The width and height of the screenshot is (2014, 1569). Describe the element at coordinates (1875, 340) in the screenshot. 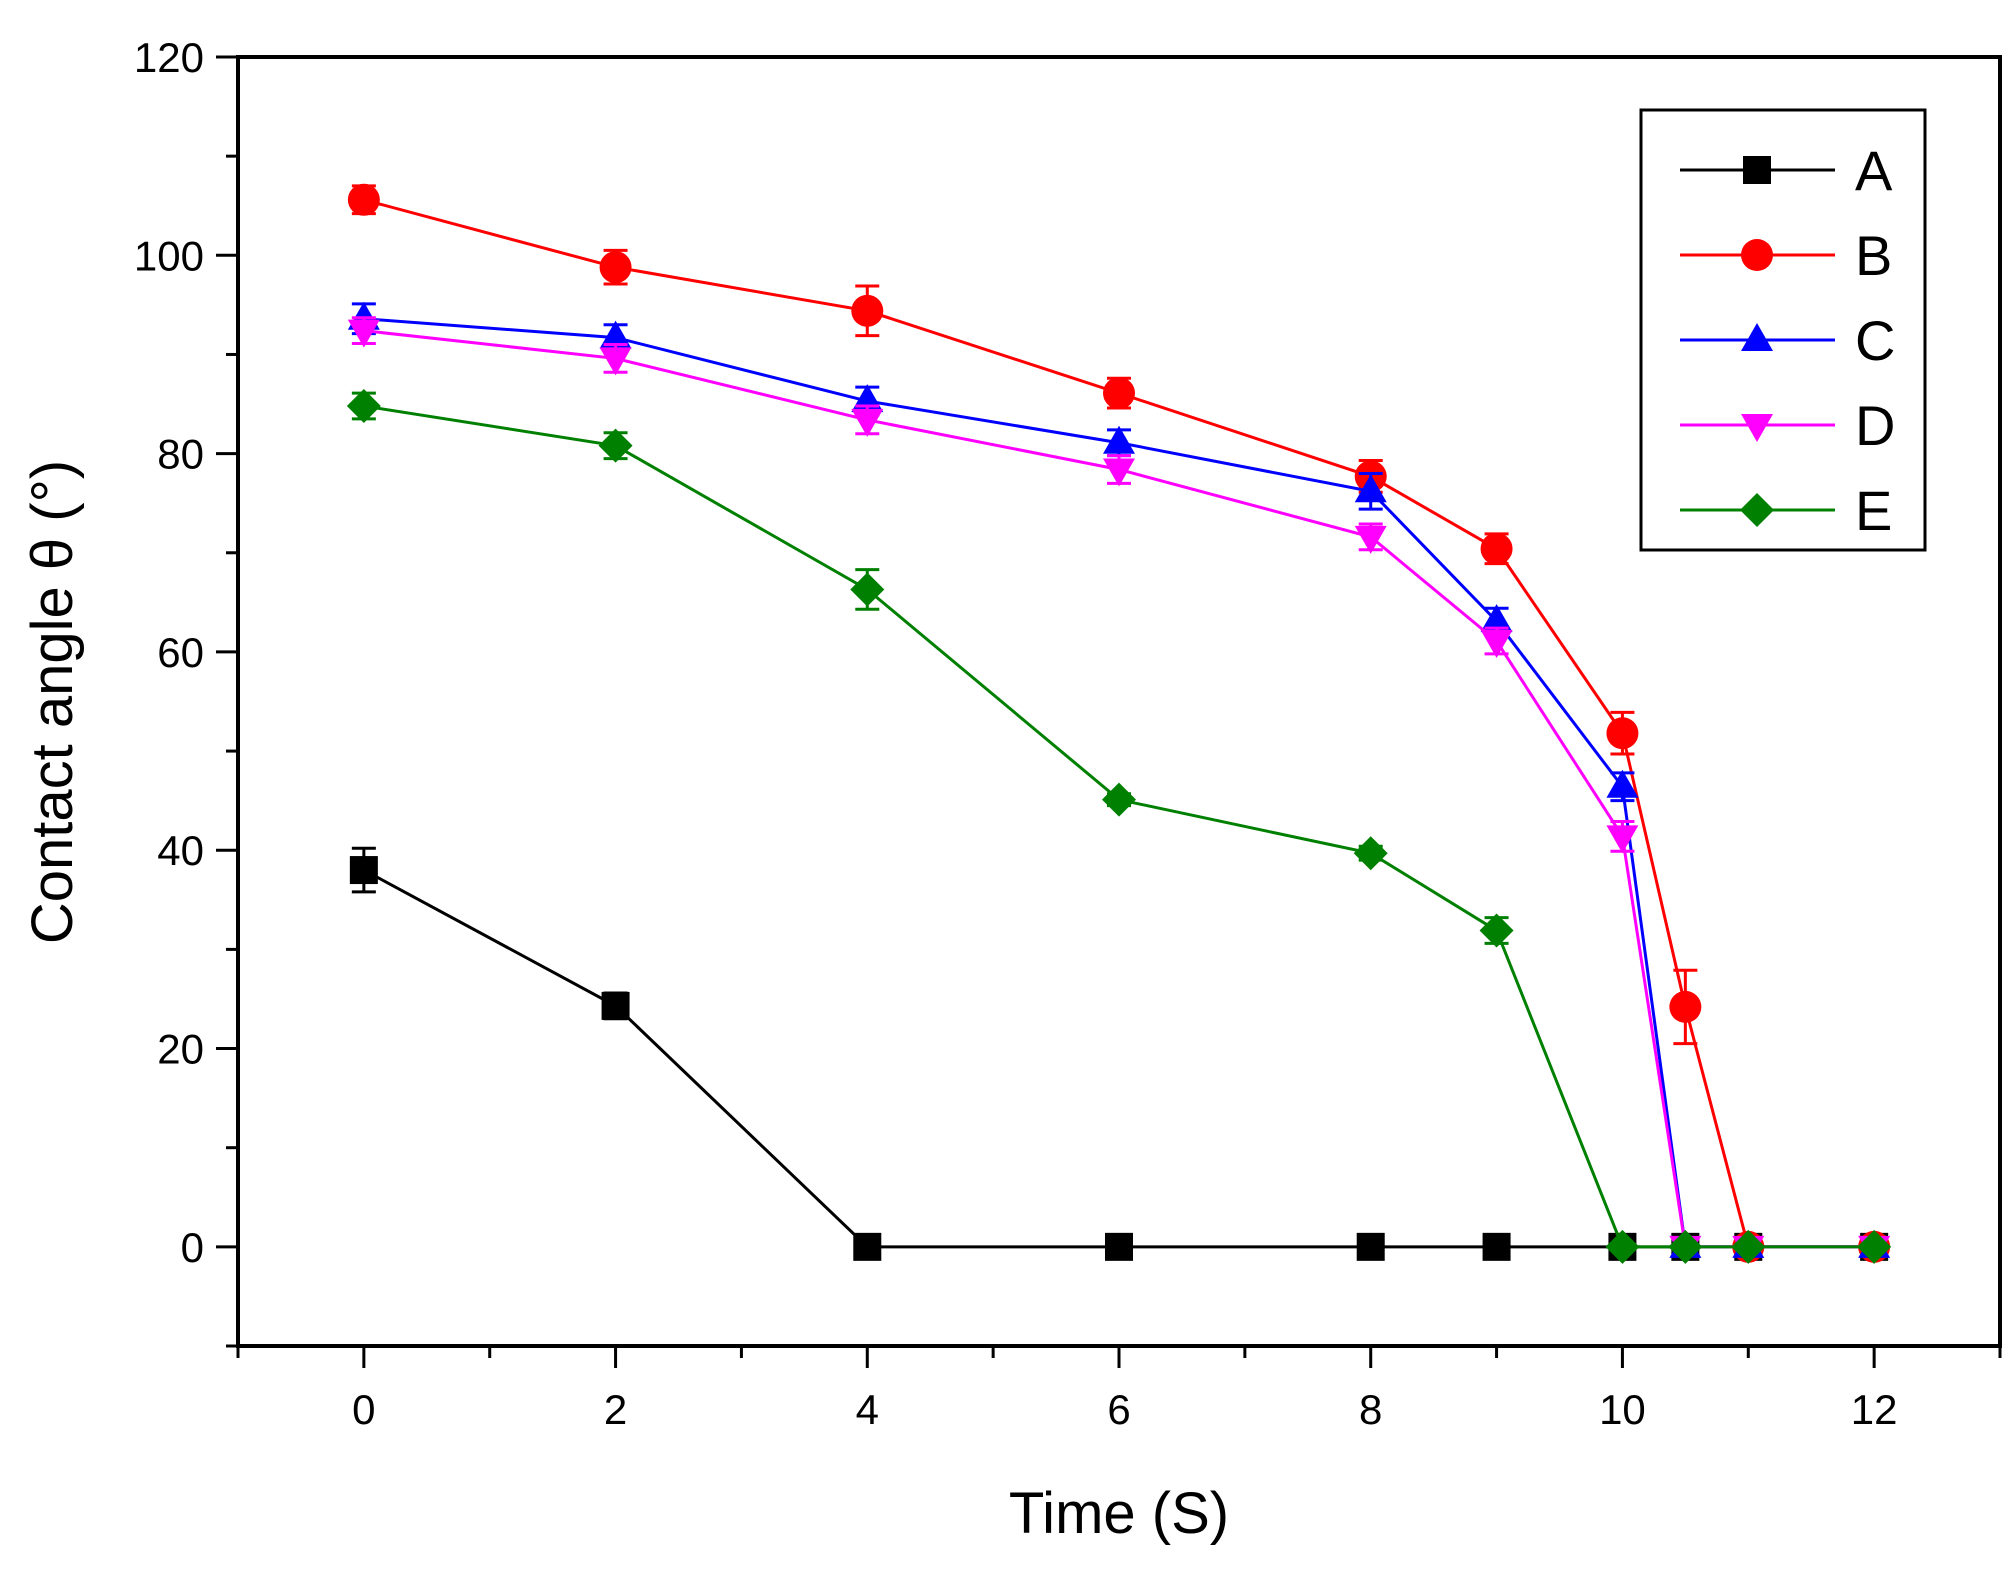

I see `legend-label: C` at that location.